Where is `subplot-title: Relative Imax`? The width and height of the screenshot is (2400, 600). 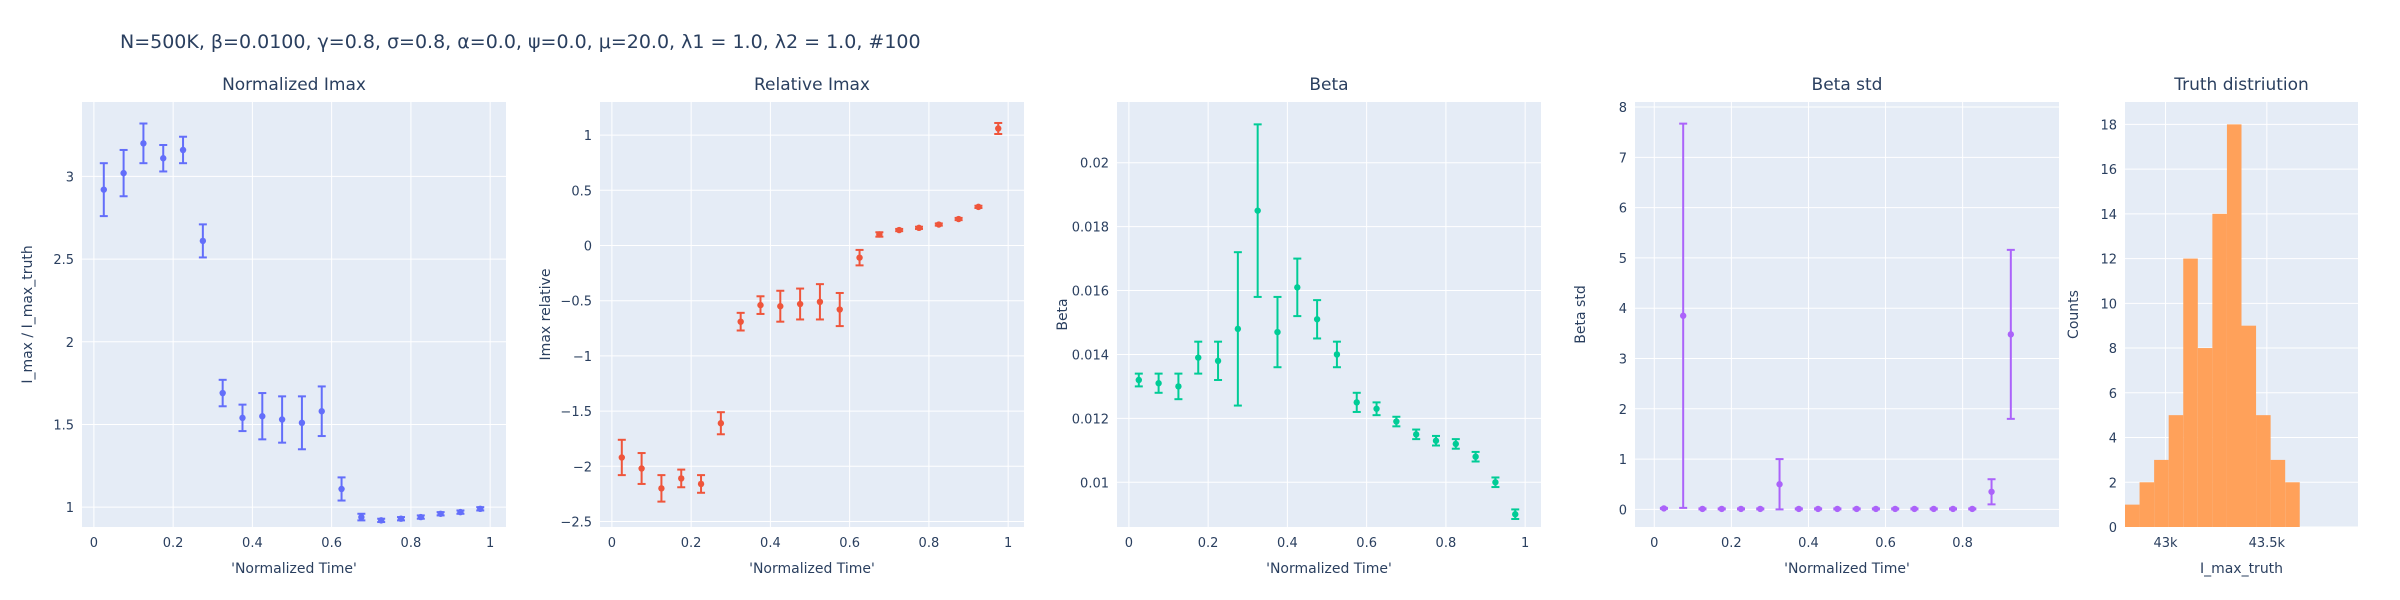 subplot-title: Relative Imax is located at coordinates (812, 85).